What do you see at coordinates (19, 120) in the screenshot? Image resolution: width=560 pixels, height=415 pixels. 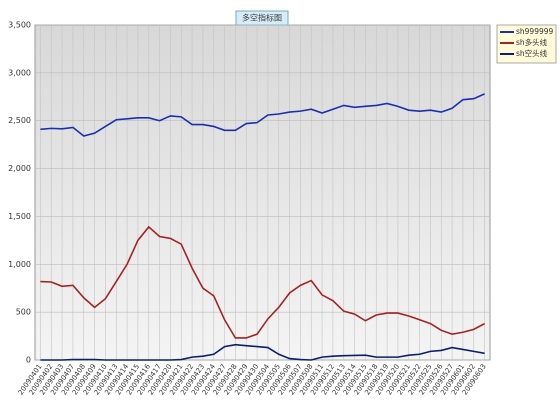 I see `y-tick-label: 2,500` at bounding box center [19, 120].